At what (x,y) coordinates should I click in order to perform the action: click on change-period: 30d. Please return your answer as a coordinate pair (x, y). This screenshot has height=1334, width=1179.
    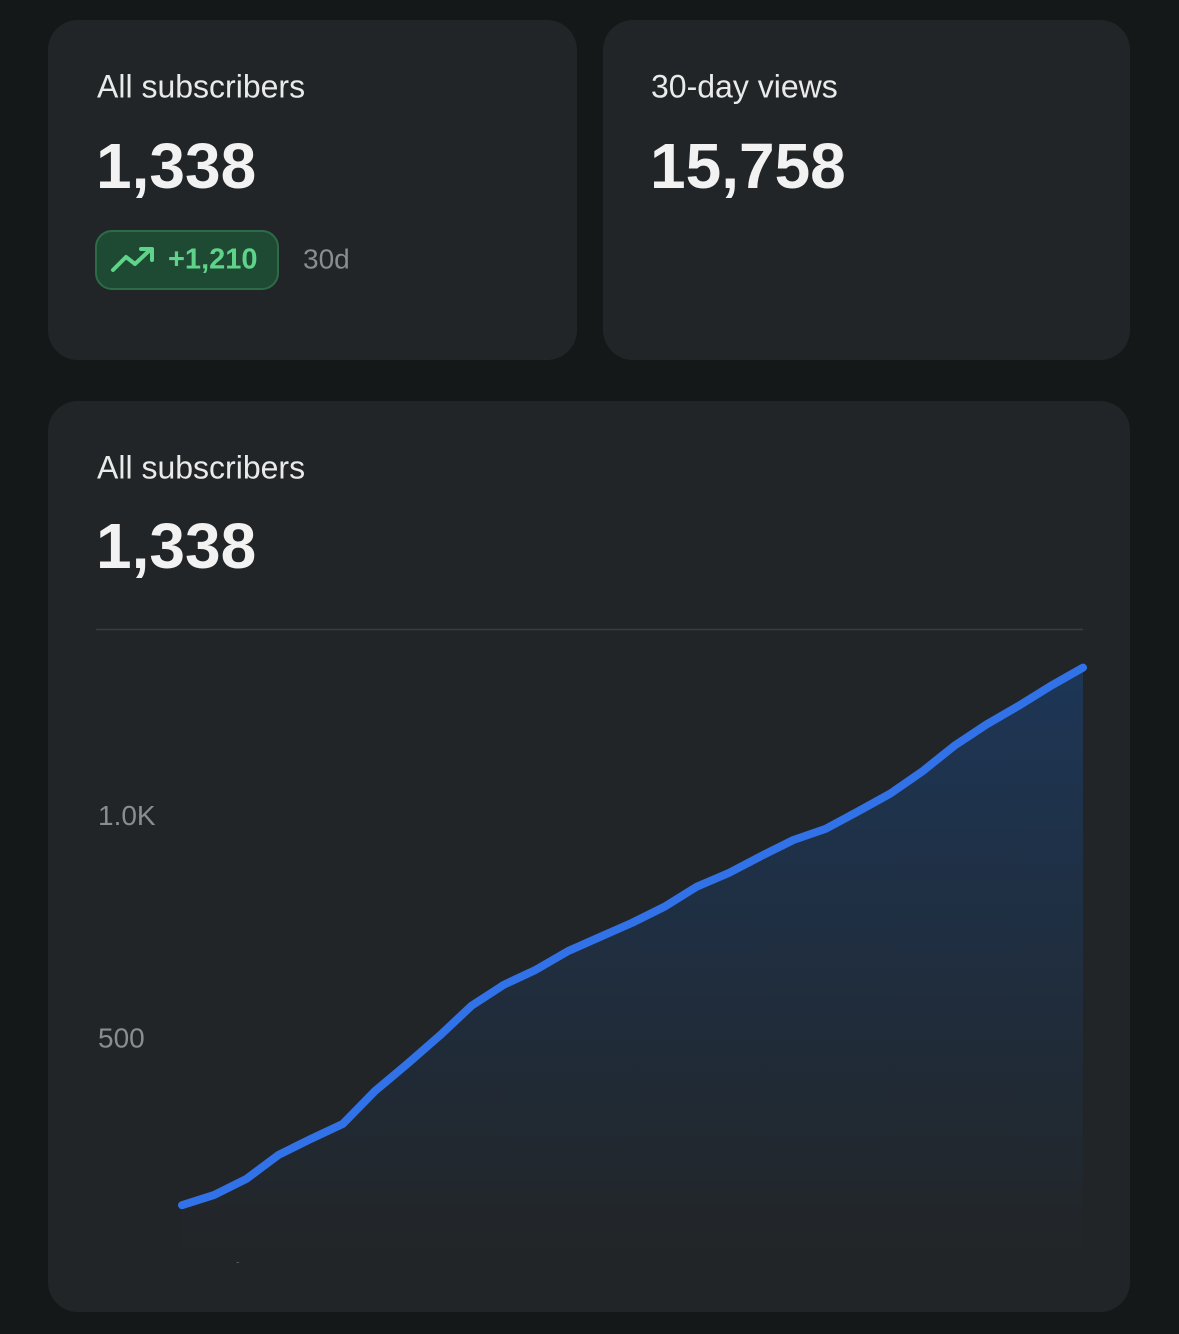
    Looking at the image, I should click on (326, 258).